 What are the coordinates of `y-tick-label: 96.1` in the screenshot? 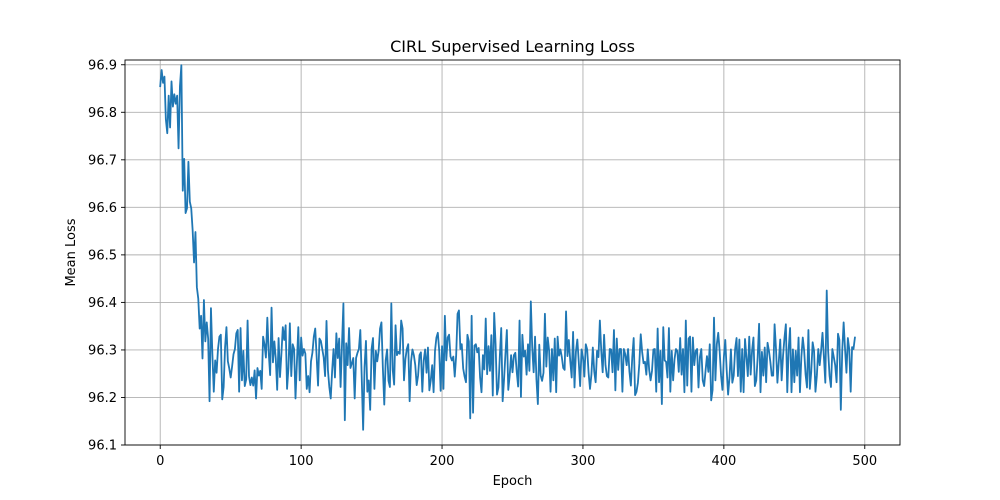 It's located at (102, 446).